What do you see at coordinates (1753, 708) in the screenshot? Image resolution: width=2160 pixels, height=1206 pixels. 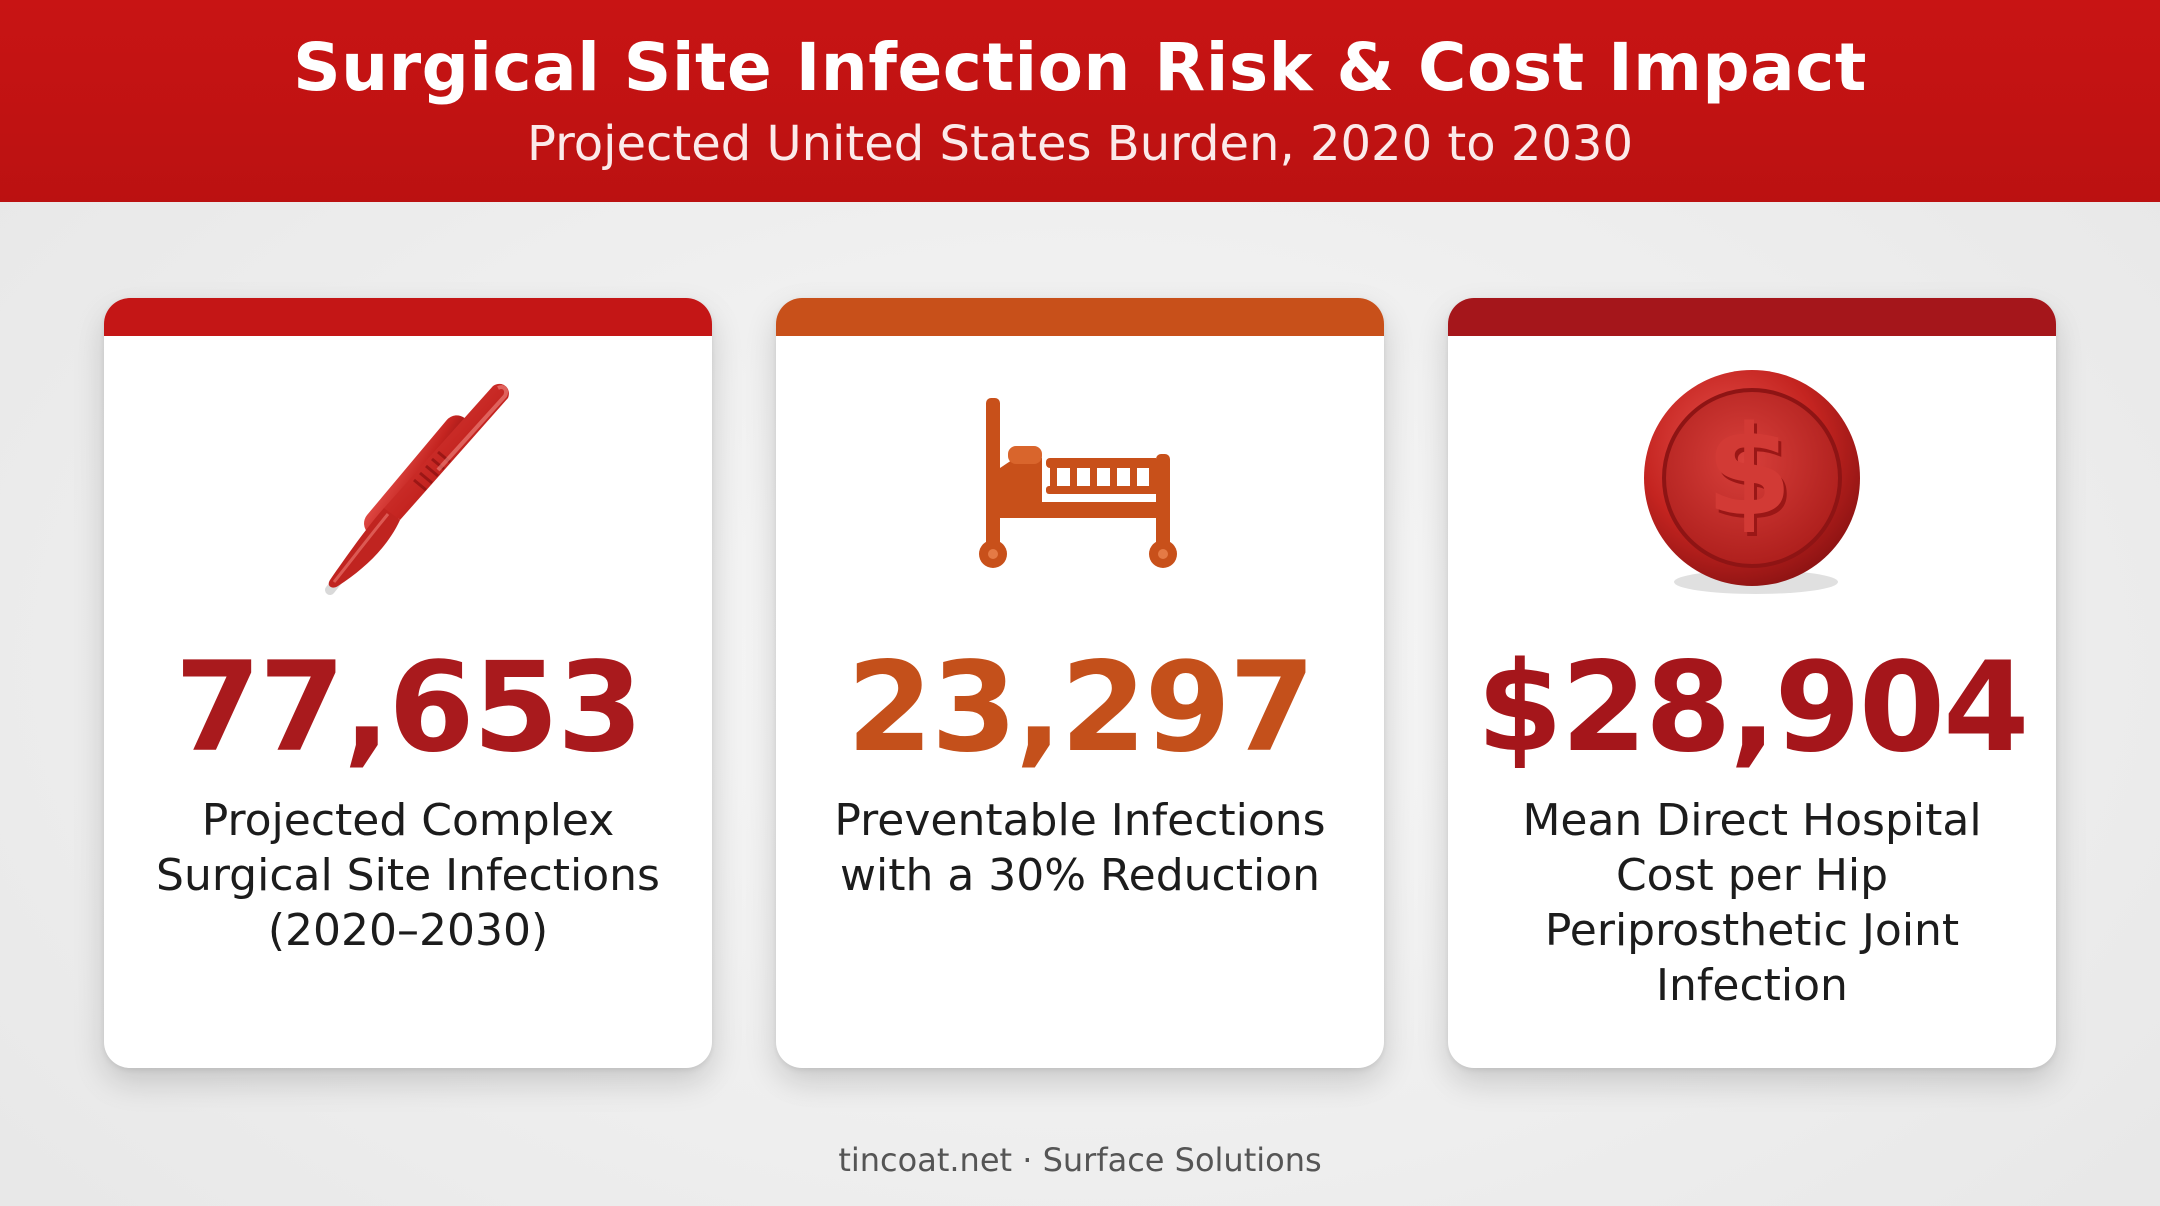 I see `stat-value: $28,904` at bounding box center [1753, 708].